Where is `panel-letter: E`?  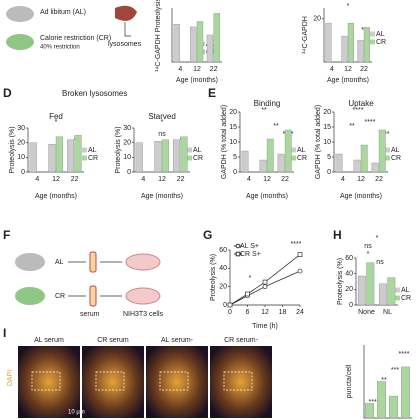
panel-letter: E is located at coordinates (212, 93).